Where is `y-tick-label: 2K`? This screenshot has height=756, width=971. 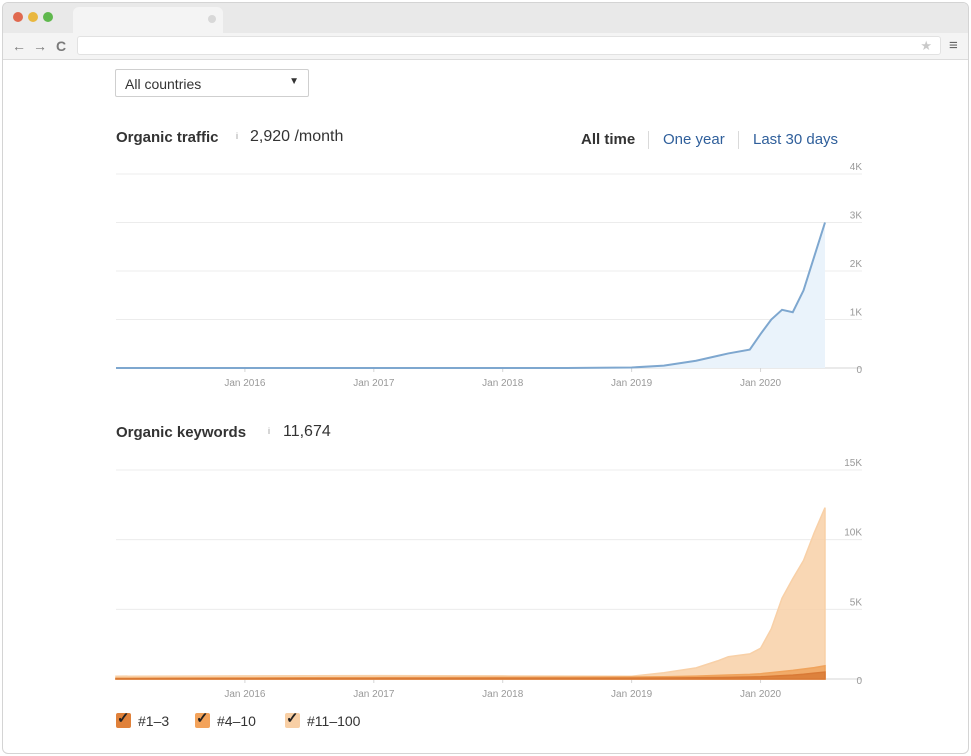 y-tick-label: 2K is located at coordinates (856, 264).